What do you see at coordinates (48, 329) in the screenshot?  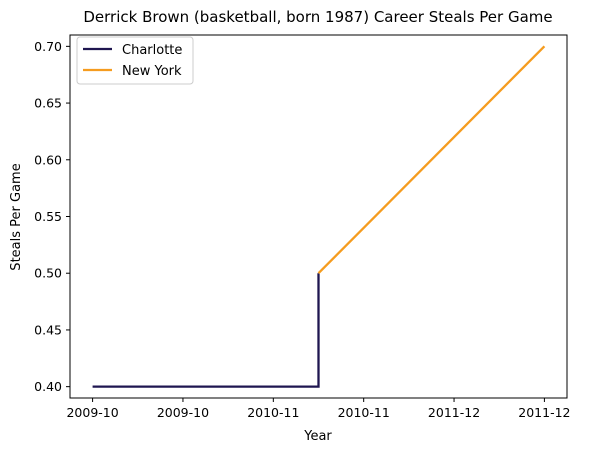 I see `y-tick-label: 0.45` at bounding box center [48, 329].